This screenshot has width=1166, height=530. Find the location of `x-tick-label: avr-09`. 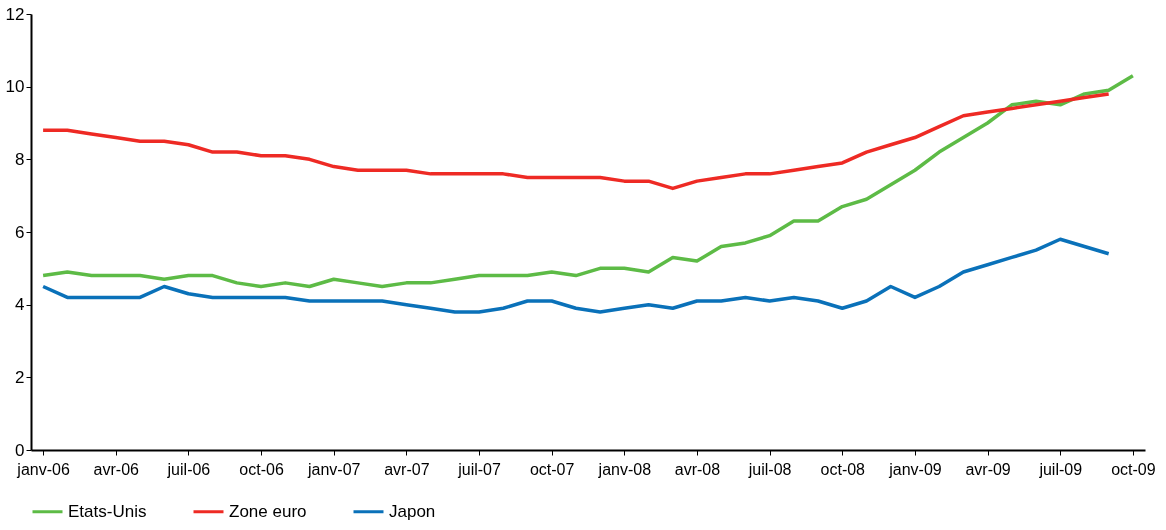

x-tick-label: avr-09 is located at coordinates (988, 469).